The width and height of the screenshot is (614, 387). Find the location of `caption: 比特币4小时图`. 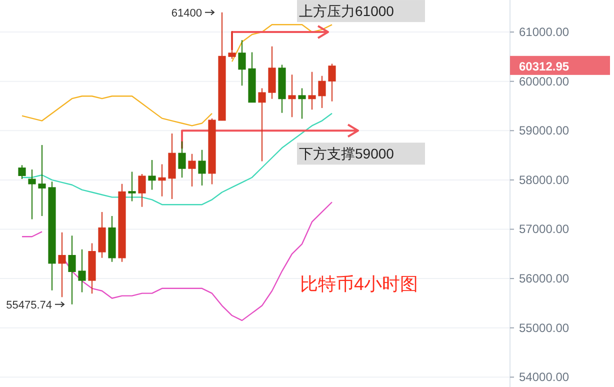

caption: 比特币4小时图 is located at coordinates (359, 284).